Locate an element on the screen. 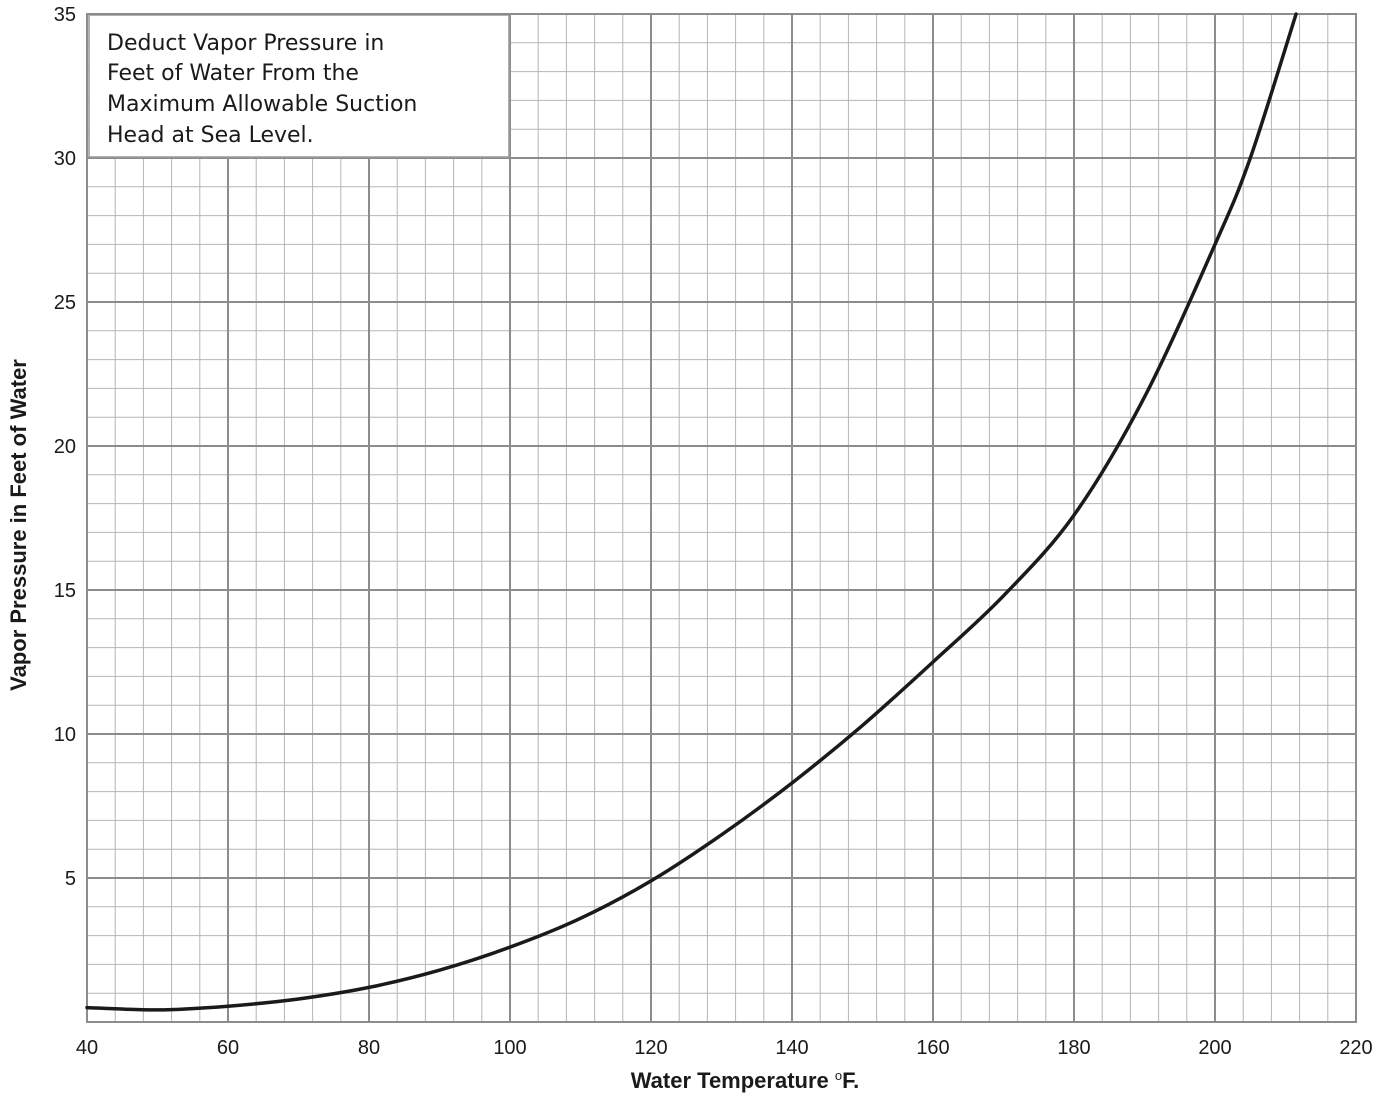  x-tick-label: 160 is located at coordinates (932, 1048).